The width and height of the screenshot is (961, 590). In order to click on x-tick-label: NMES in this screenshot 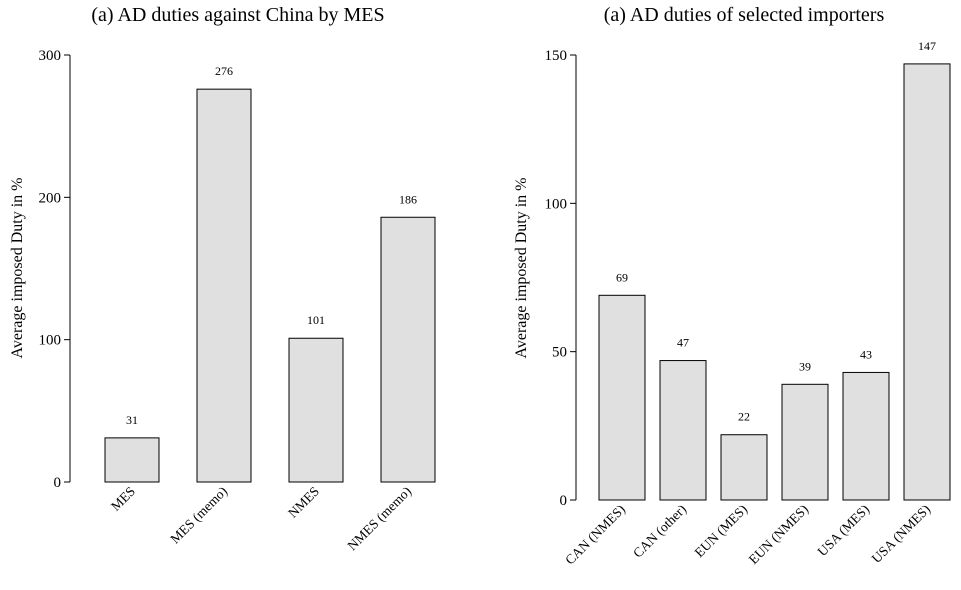, I will do `click(303, 502)`.